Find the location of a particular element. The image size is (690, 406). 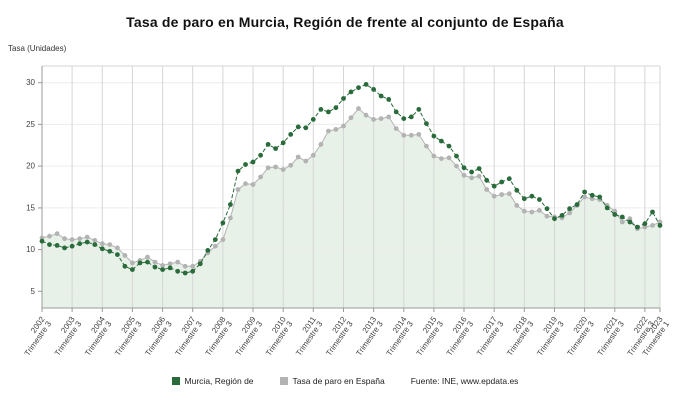

svg-text: 2016Trimestre 3 is located at coordinates (456, 336).